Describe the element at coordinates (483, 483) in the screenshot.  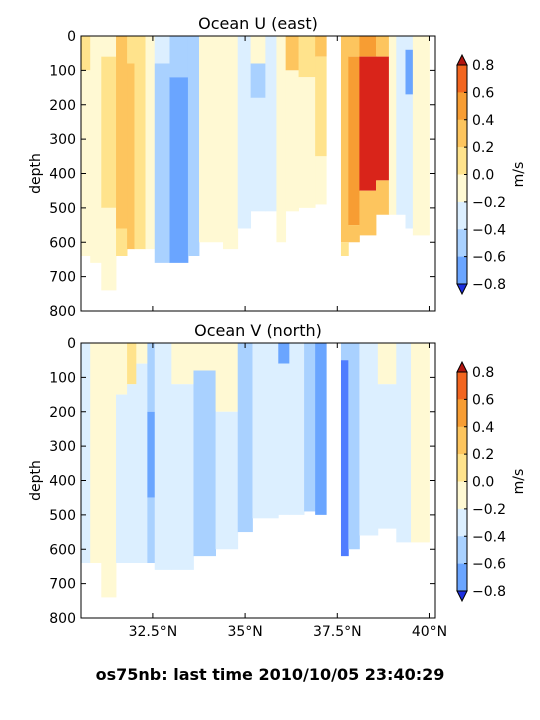
I see `colorbar-tick-label: 0.0` at that location.